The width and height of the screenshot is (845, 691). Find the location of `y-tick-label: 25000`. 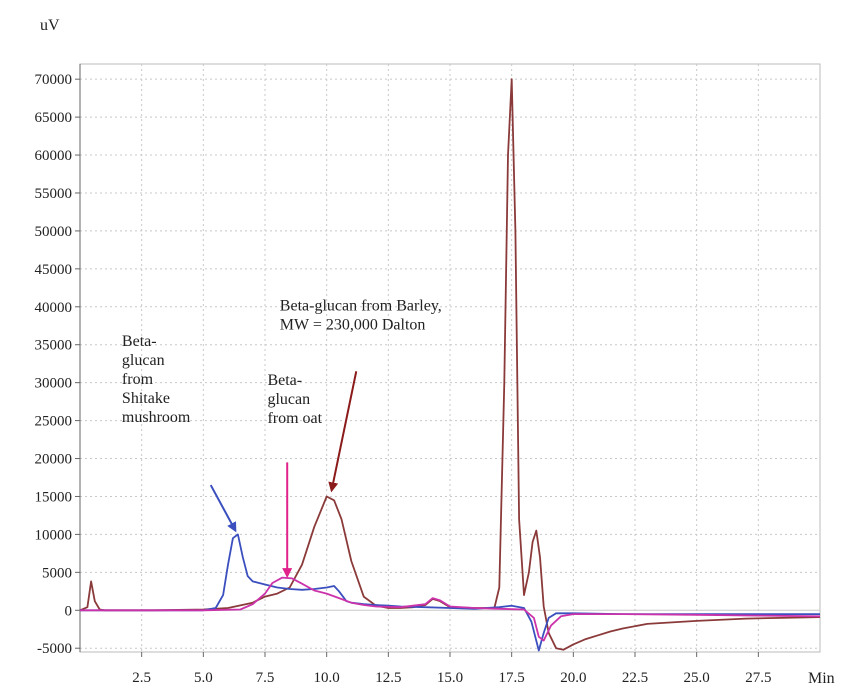

y-tick-label: 25000 is located at coordinates (54, 422).